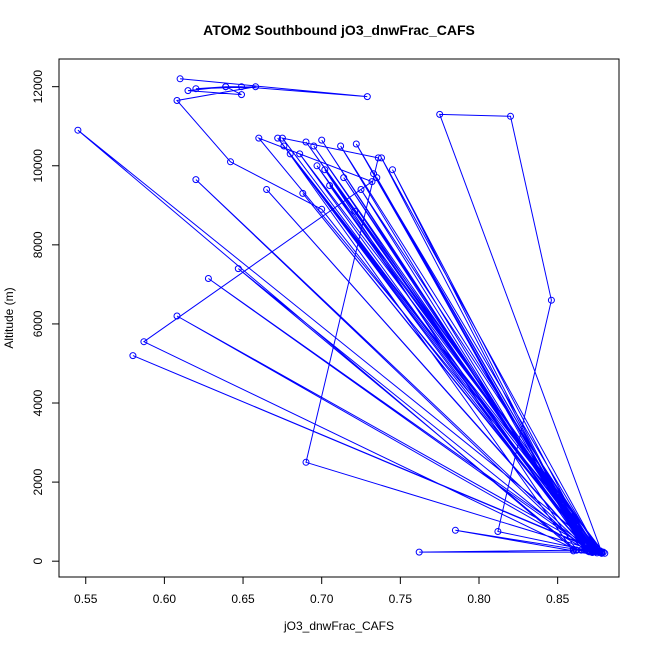 Image resolution: width=650 pixels, height=650 pixels. Describe the element at coordinates (9, 317) in the screenshot. I see `y-axis-label: Altitude (m)` at that location.